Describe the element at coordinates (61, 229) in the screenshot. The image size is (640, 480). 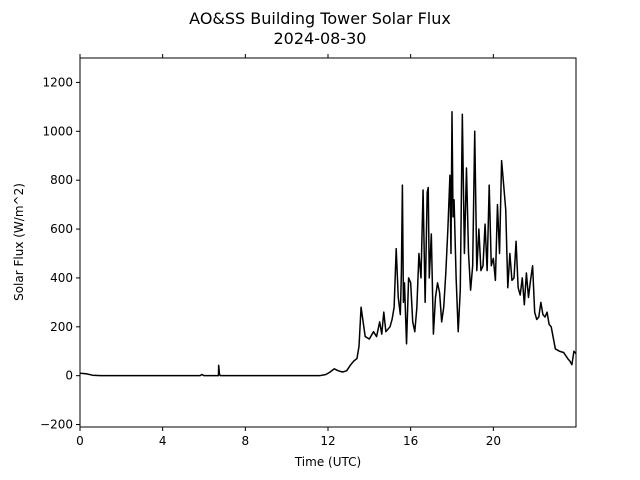
I see `y-tick-label: 600` at that location.